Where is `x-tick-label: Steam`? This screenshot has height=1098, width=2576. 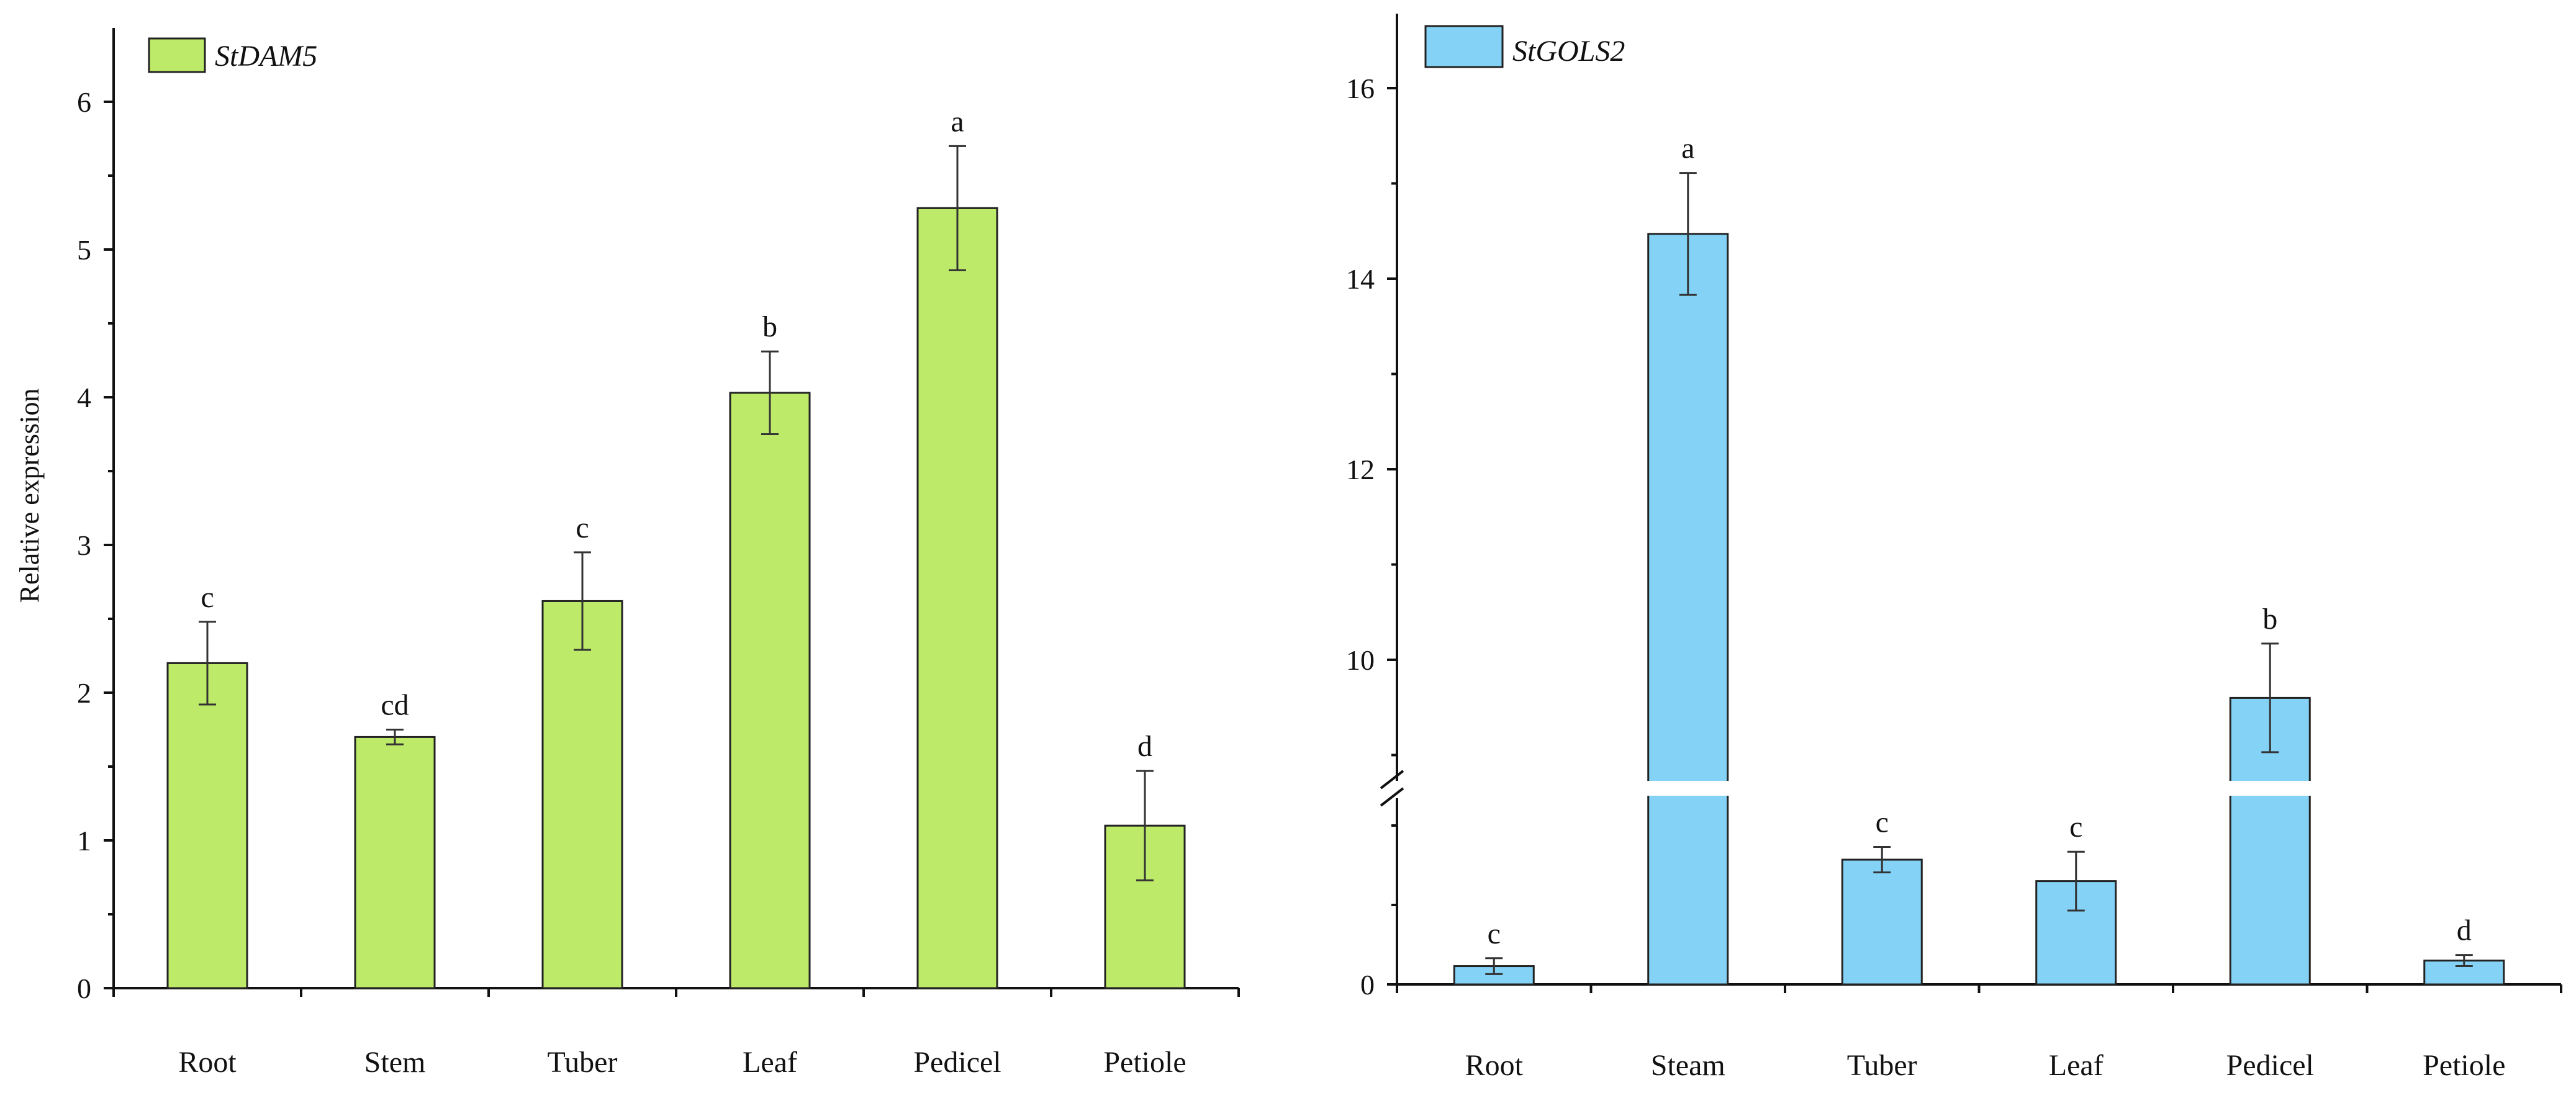
x-tick-label: Steam is located at coordinates (1688, 1065).